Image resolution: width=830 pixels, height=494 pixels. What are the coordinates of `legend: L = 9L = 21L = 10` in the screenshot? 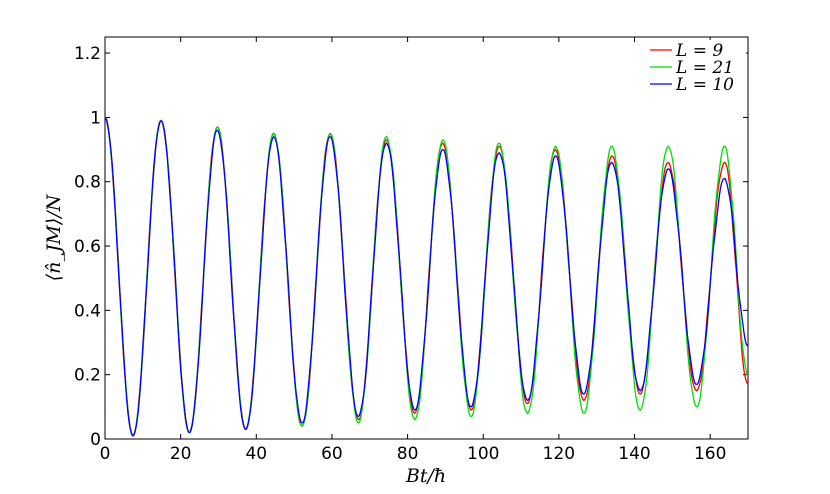 It's located at (693, 69).